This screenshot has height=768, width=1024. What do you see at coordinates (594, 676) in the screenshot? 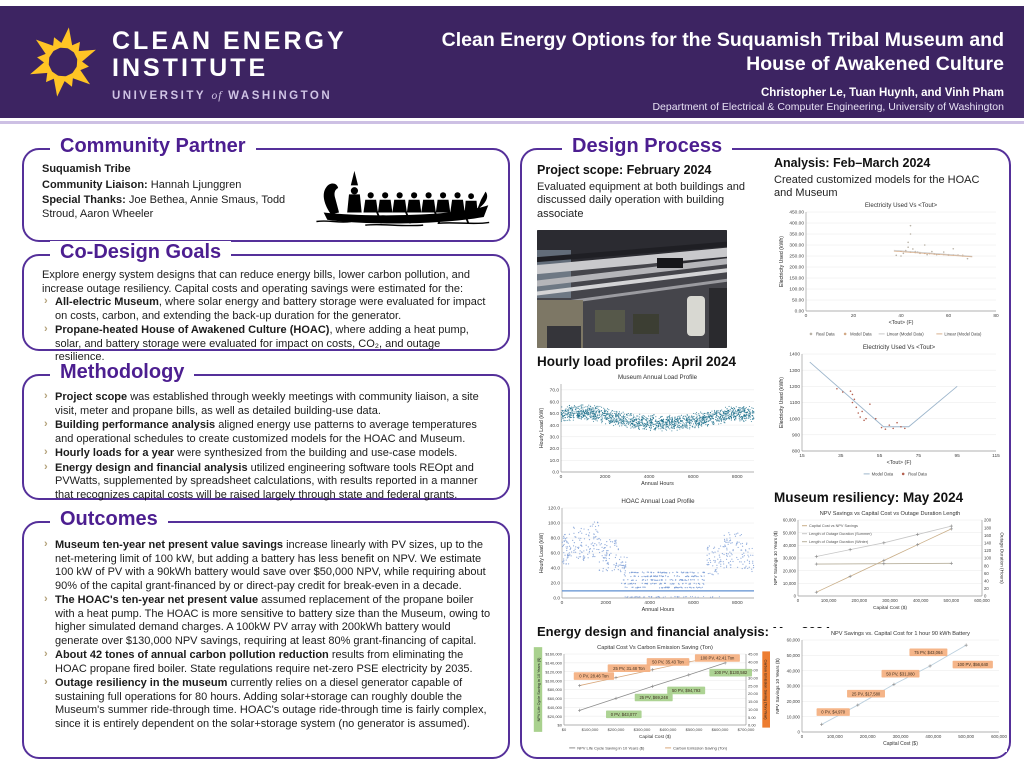
I see `svg-text: 0 PV, 28.46 Ton` at bounding box center [594, 676].